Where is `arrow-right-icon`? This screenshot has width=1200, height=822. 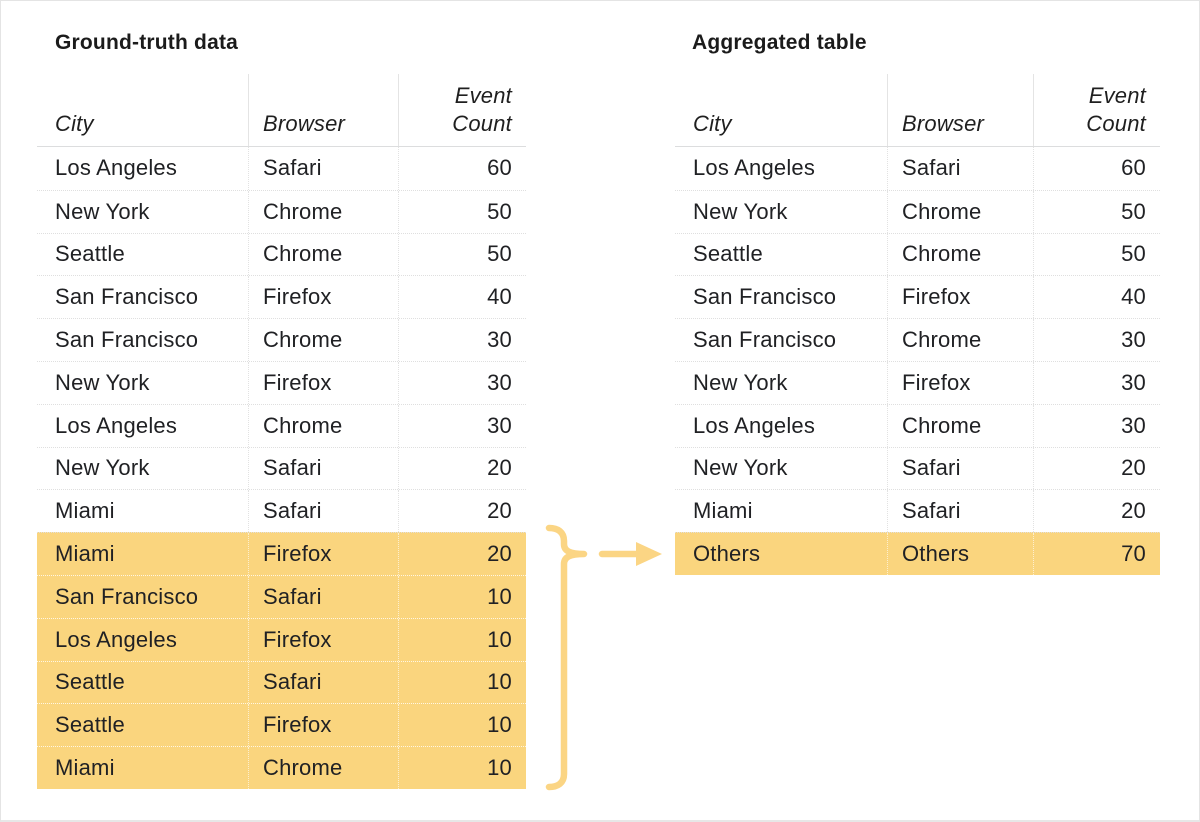 arrow-right-icon is located at coordinates (649, 554).